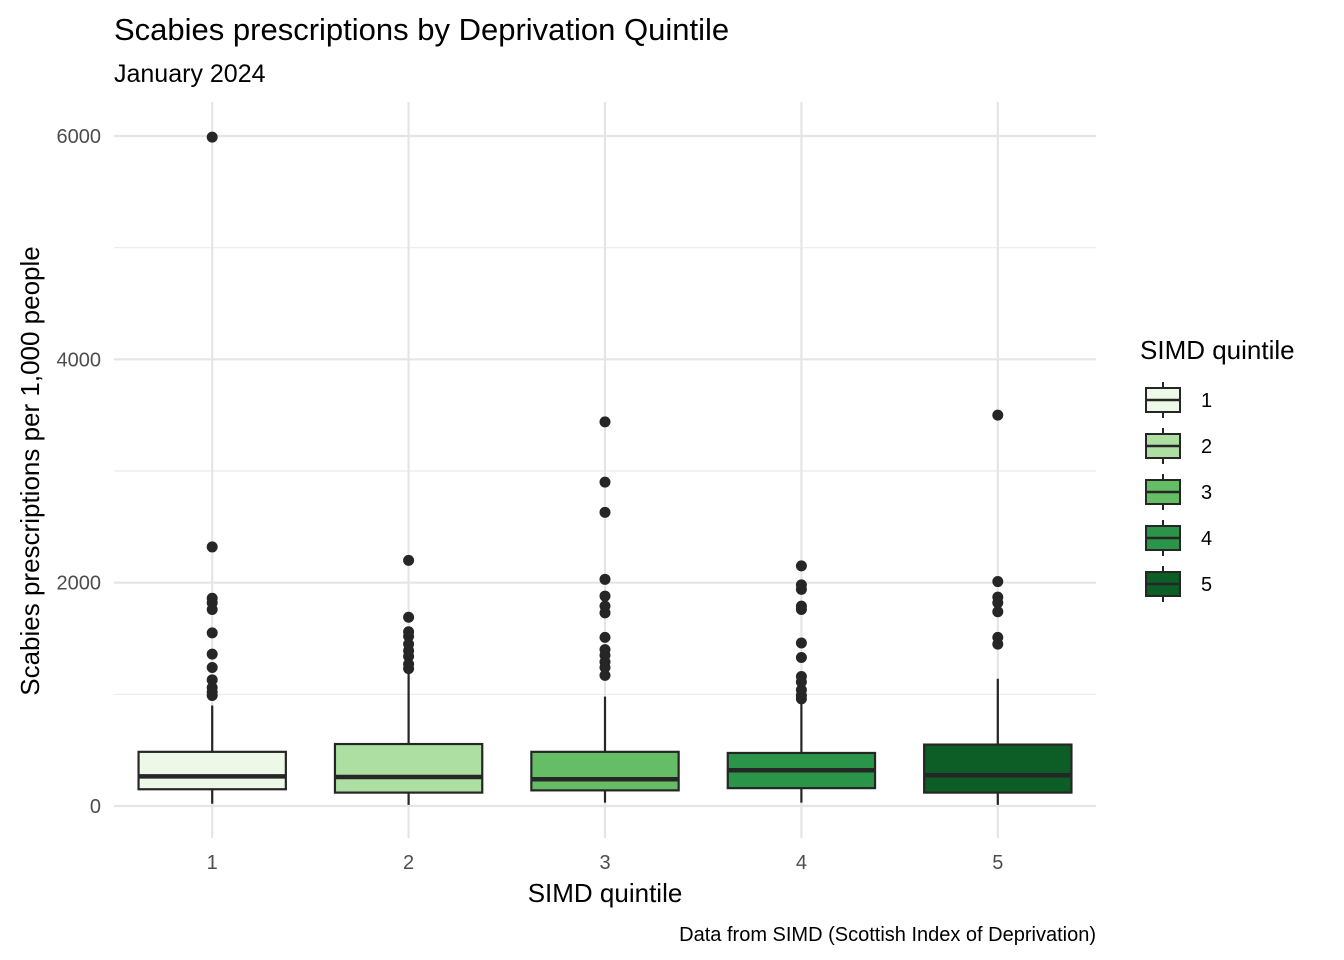  Describe the element at coordinates (1178, 400) in the screenshot. I see `legend-item-1: 1` at that location.